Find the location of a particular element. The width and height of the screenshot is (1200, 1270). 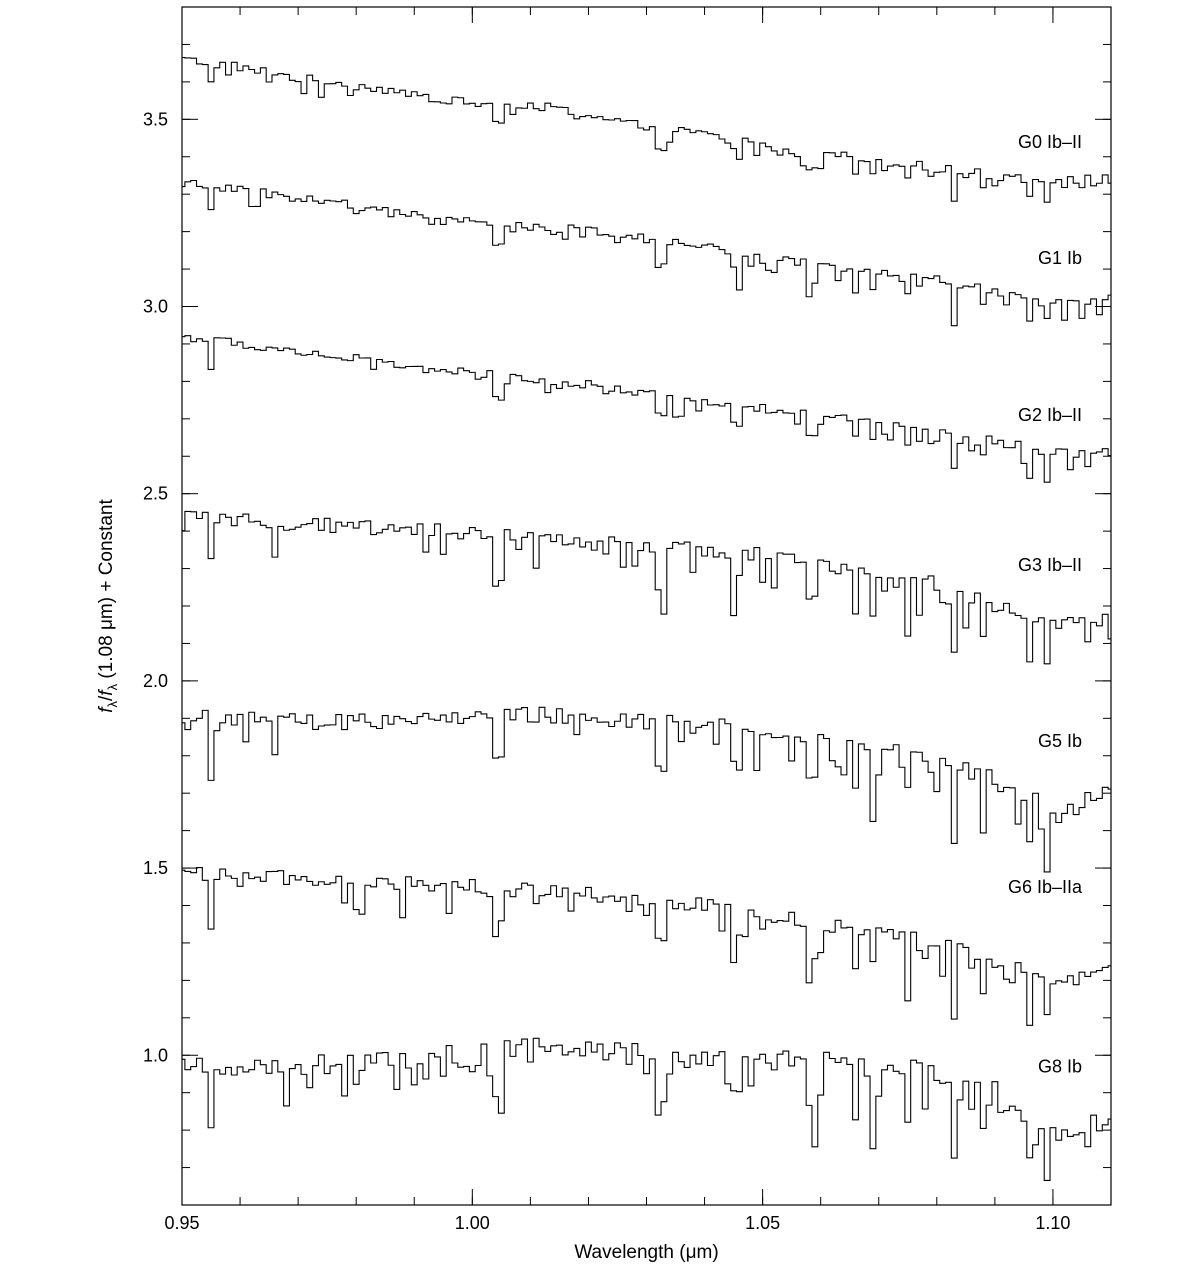

series-label: G6 Ib–IIa is located at coordinates (1045, 887).